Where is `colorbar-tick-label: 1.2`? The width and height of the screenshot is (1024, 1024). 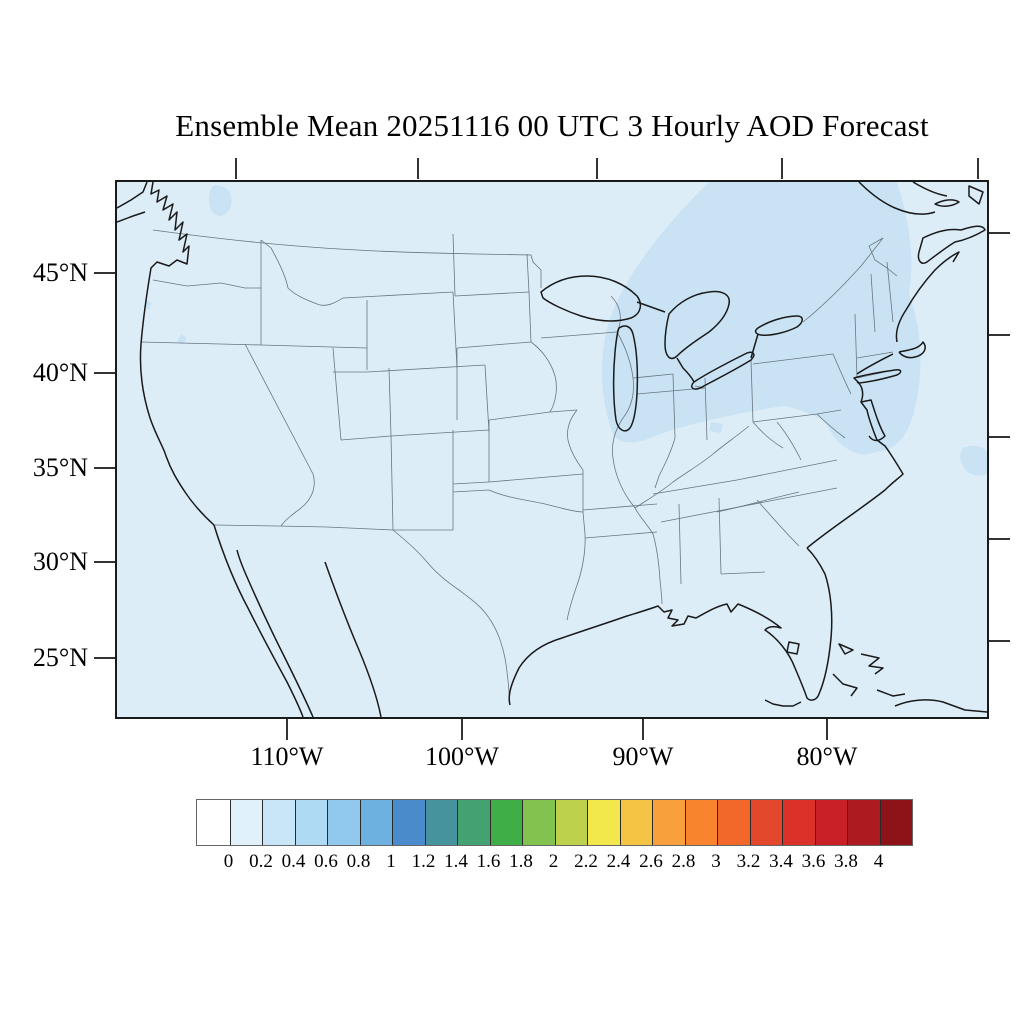
colorbar-tick-label: 1.2 is located at coordinates (423, 861).